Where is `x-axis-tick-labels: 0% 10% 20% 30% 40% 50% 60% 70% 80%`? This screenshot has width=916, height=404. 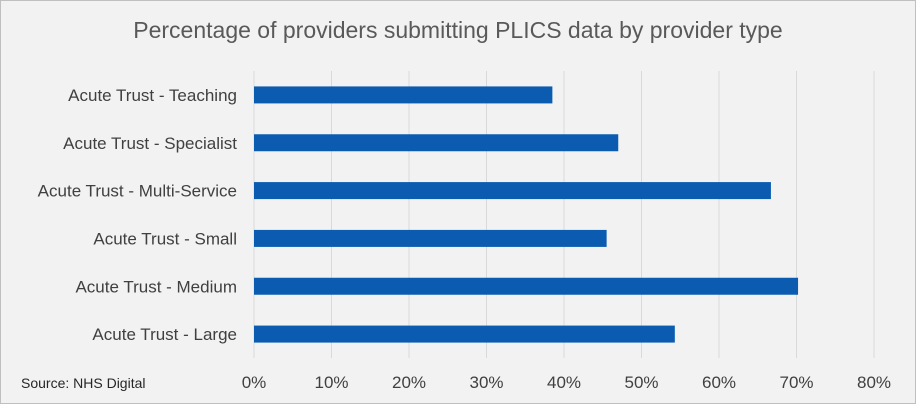
x-axis-tick-labels: 0% 10% 20% 30% 40% 50% 60% 70% 80% is located at coordinates (566, 382).